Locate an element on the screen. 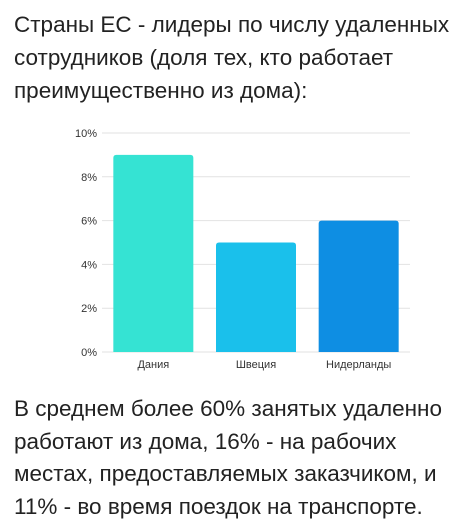  y-tick-label: 8% is located at coordinates (89, 178).